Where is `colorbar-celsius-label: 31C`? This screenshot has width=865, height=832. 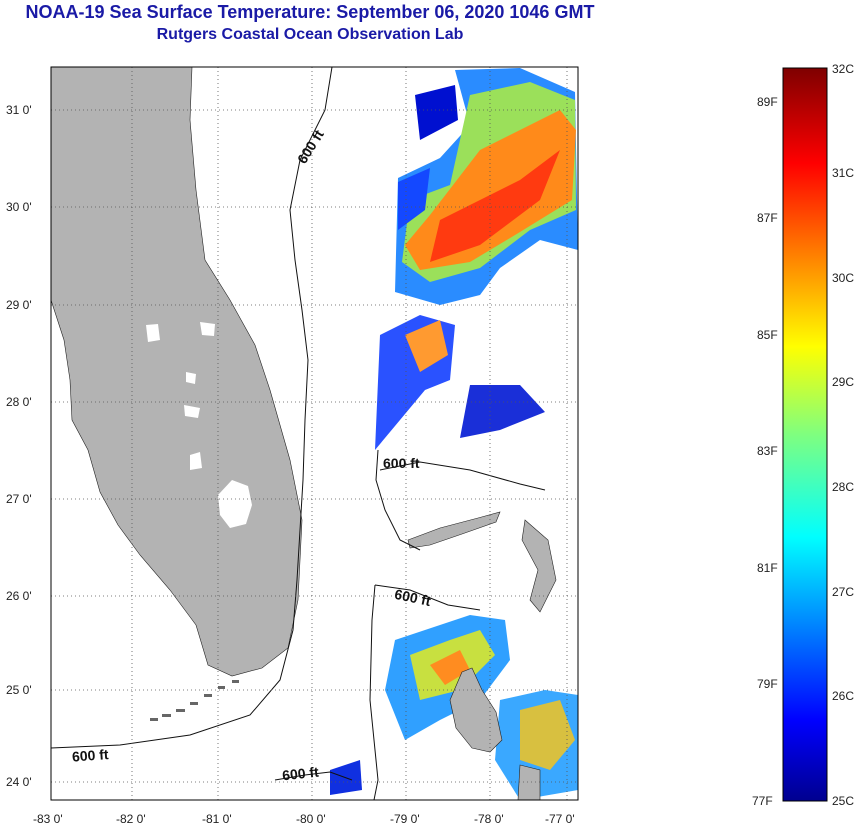 colorbar-celsius-label: 31C is located at coordinates (843, 173).